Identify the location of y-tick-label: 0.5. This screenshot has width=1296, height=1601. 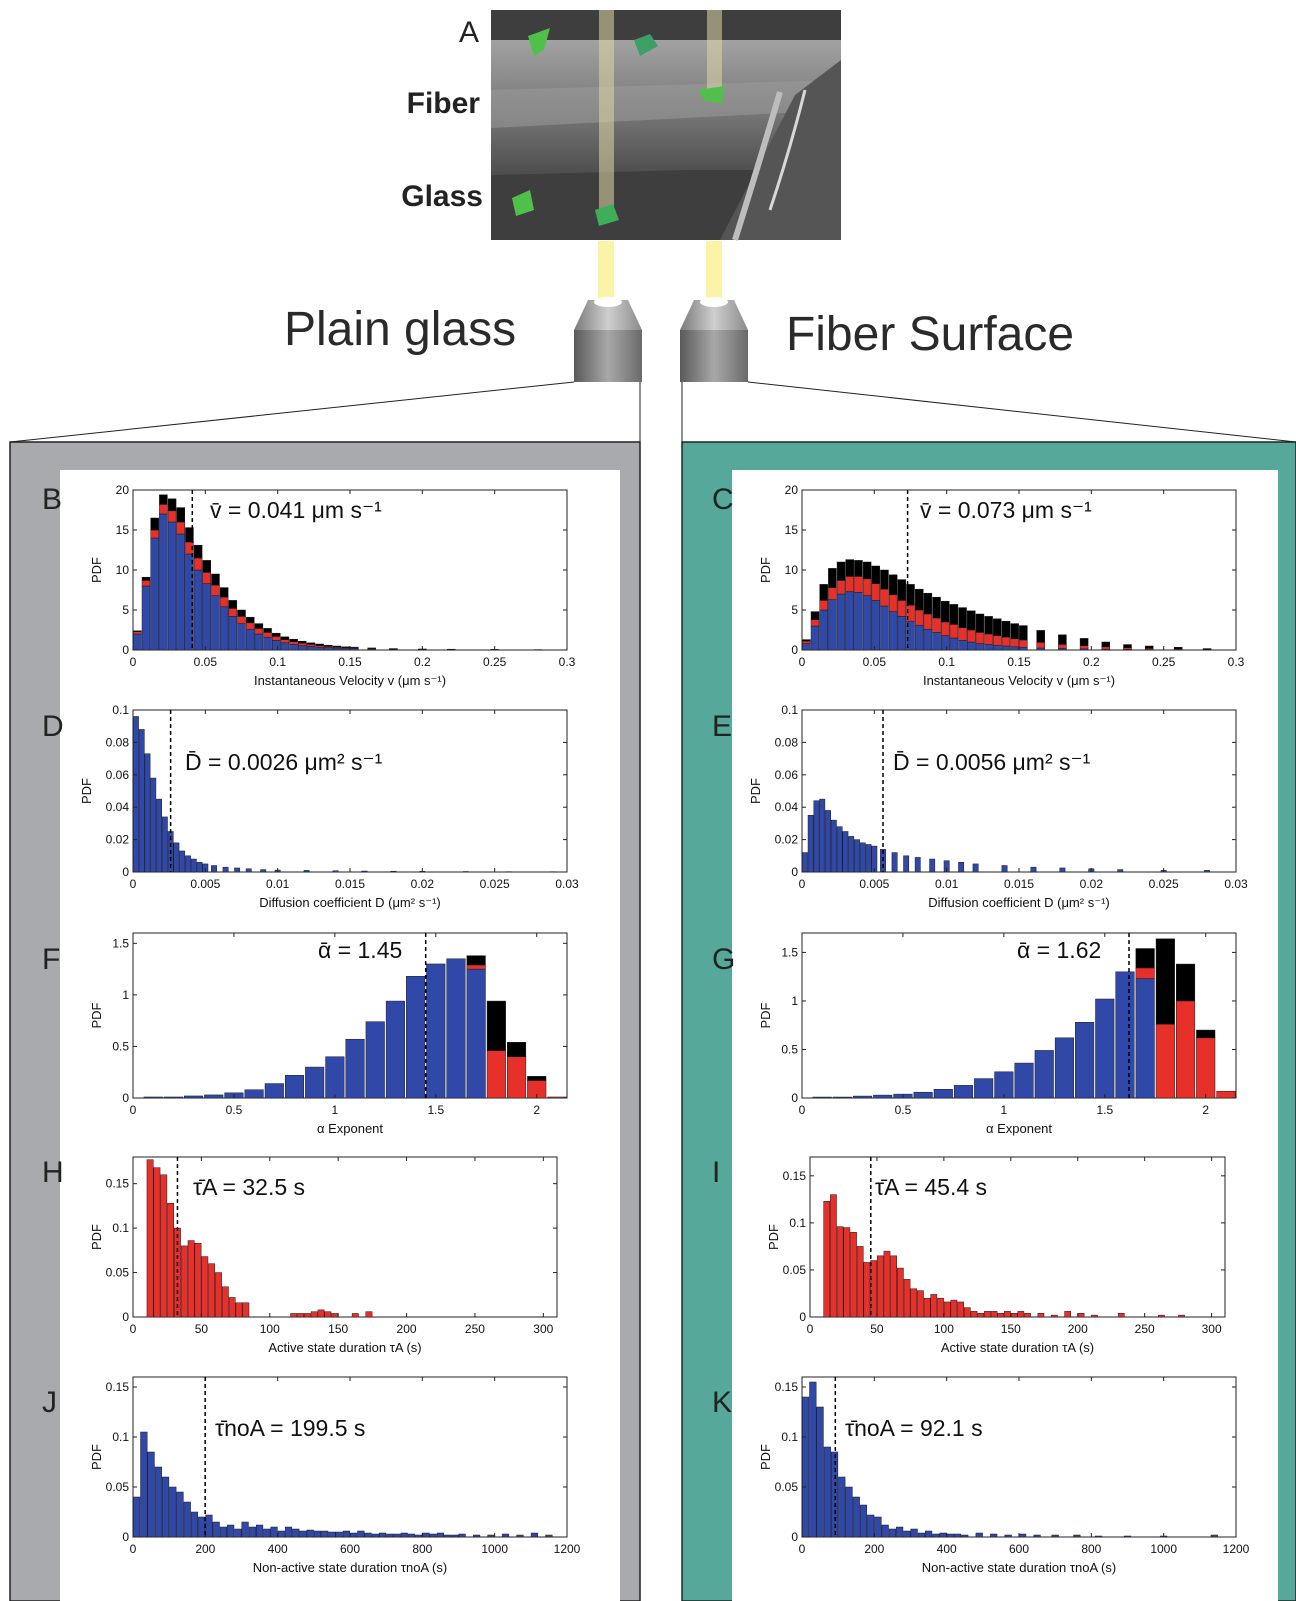
(120, 1046).